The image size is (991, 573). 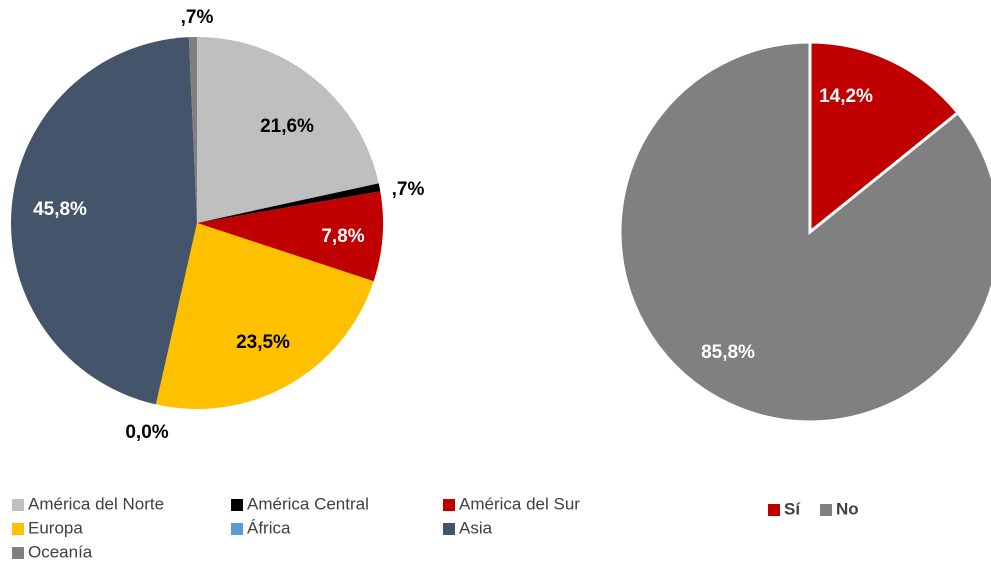 What do you see at coordinates (847, 508) in the screenshot?
I see `legend-label: No` at bounding box center [847, 508].